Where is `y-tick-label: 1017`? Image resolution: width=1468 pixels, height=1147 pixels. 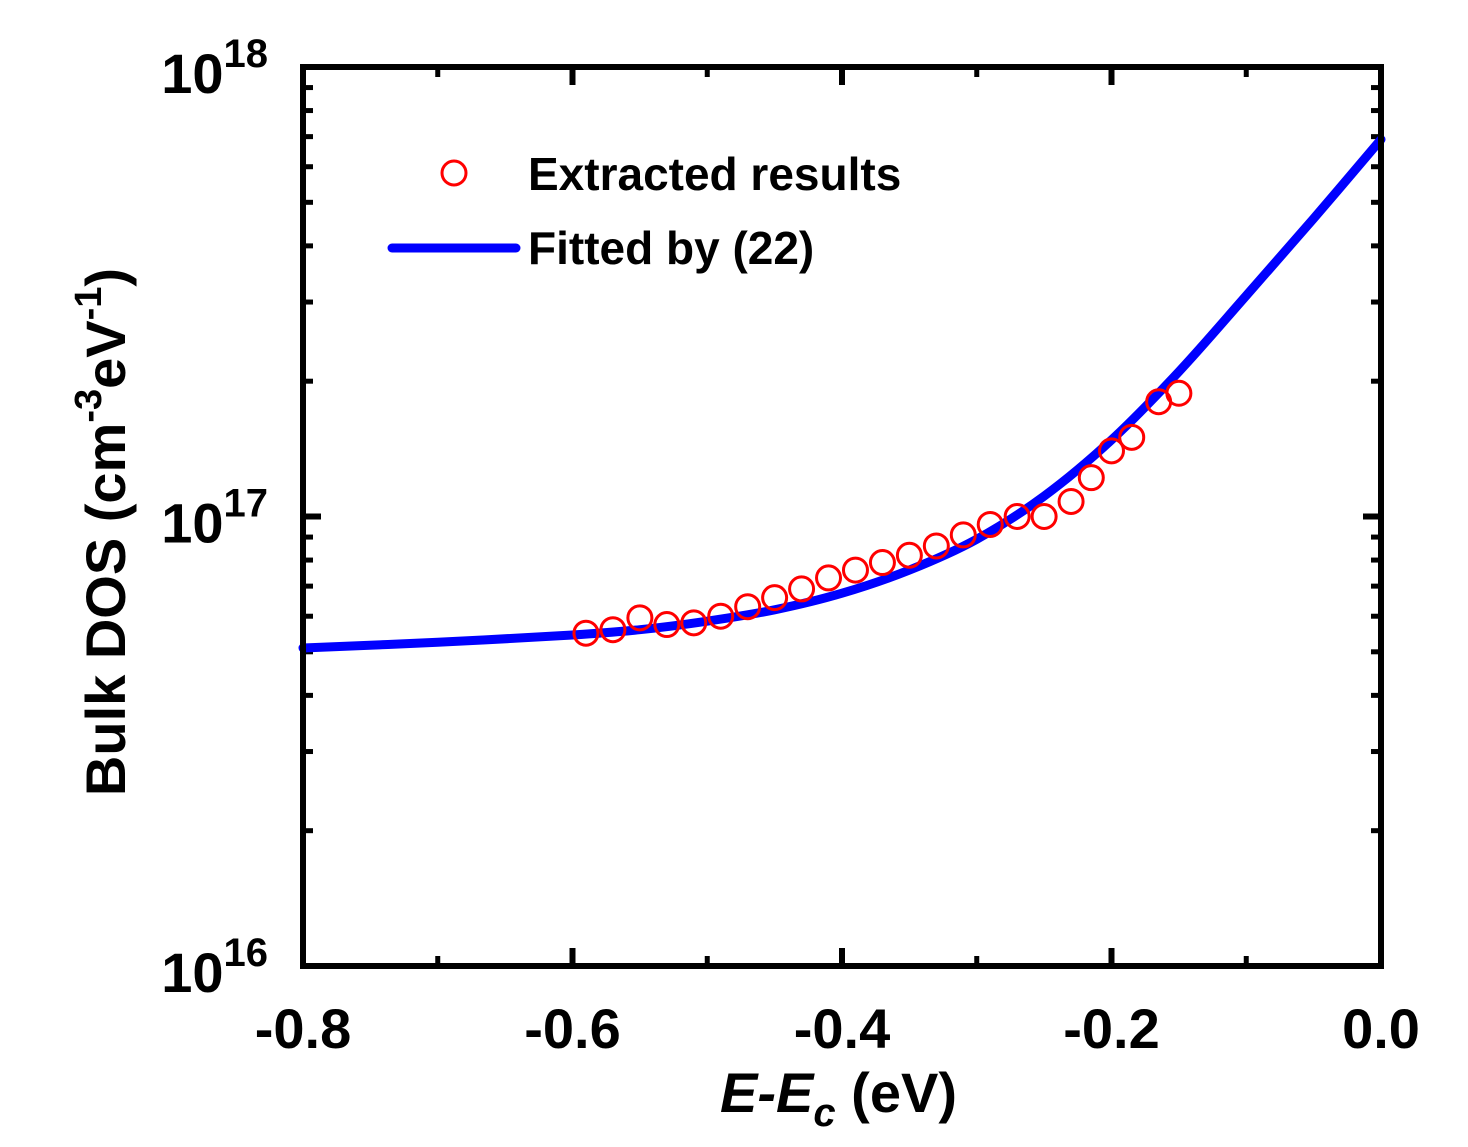 y-tick-label: 1017 is located at coordinates (214, 518).